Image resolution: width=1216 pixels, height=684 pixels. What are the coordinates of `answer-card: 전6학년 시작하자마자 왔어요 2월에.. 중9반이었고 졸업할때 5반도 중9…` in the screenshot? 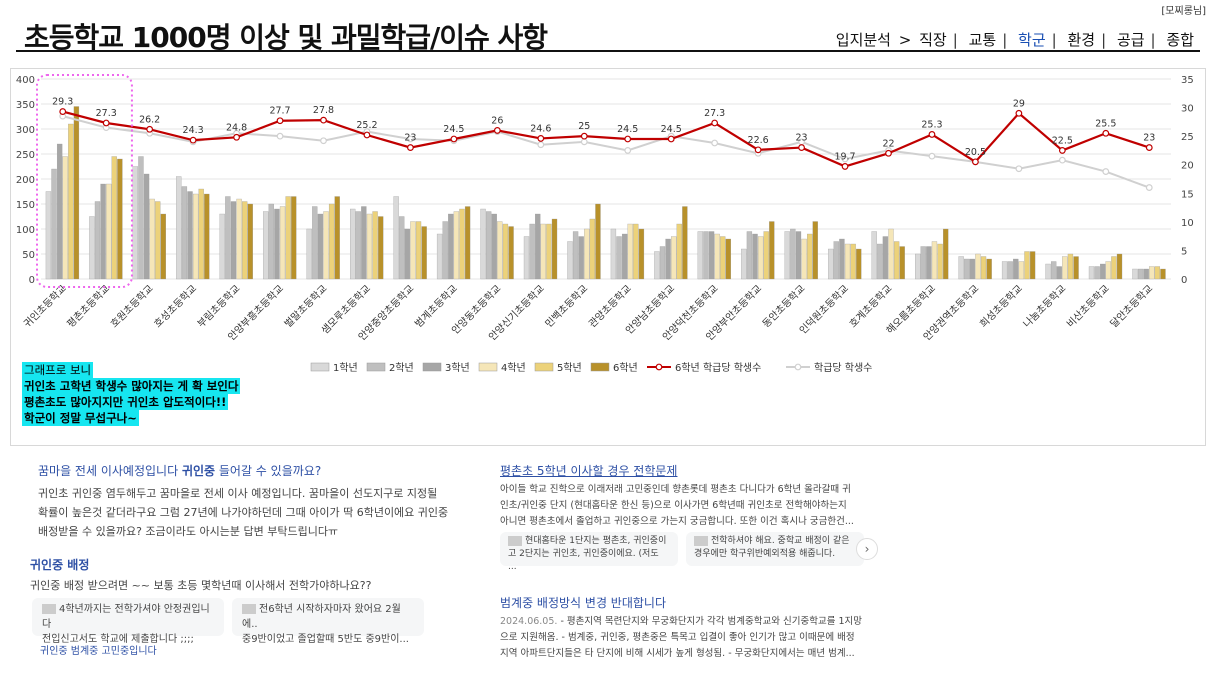 It's located at (328, 621).